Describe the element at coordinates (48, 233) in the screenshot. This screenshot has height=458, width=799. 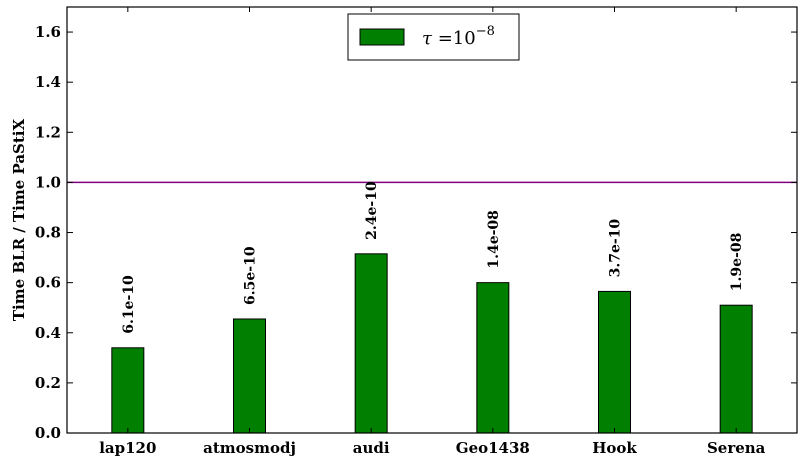
I see `y-tick-label: 0.8` at that location.